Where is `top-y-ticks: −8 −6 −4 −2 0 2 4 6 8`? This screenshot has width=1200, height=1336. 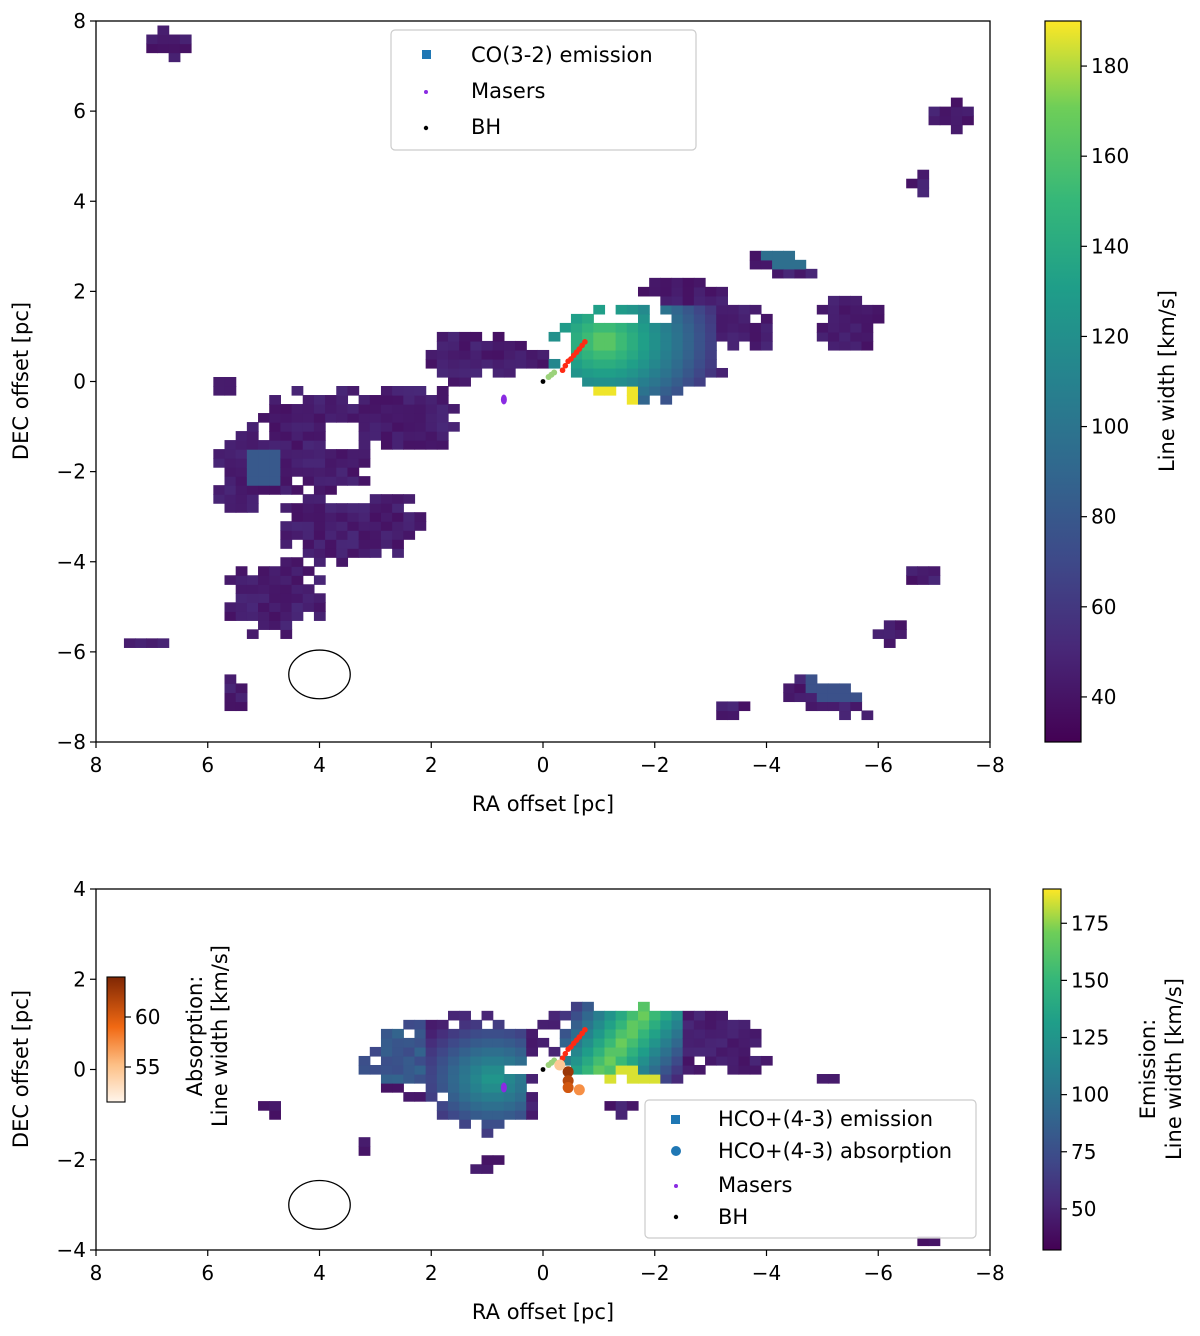
top-y-ticks: −8 −6 −4 −2 0 2 4 6 8 is located at coordinates (76, 381).